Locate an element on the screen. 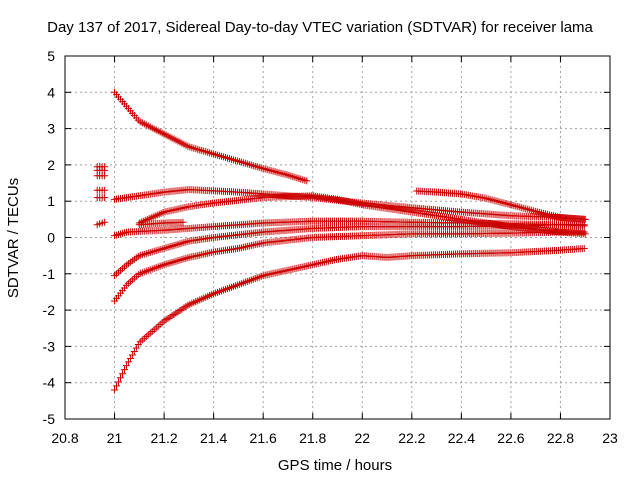 Image resolution: width=640 pixels, height=480 pixels. y-axis-title: SDTVAR / TECUs is located at coordinates (13, 238).